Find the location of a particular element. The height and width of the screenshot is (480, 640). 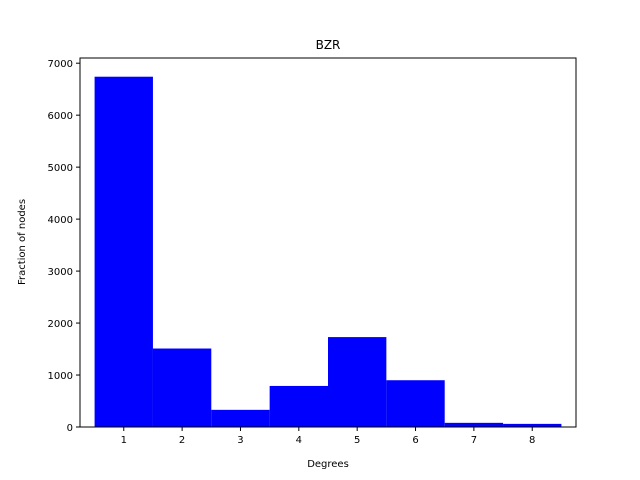

y-tick-label: 4000 is located at coordinates (60, 220).